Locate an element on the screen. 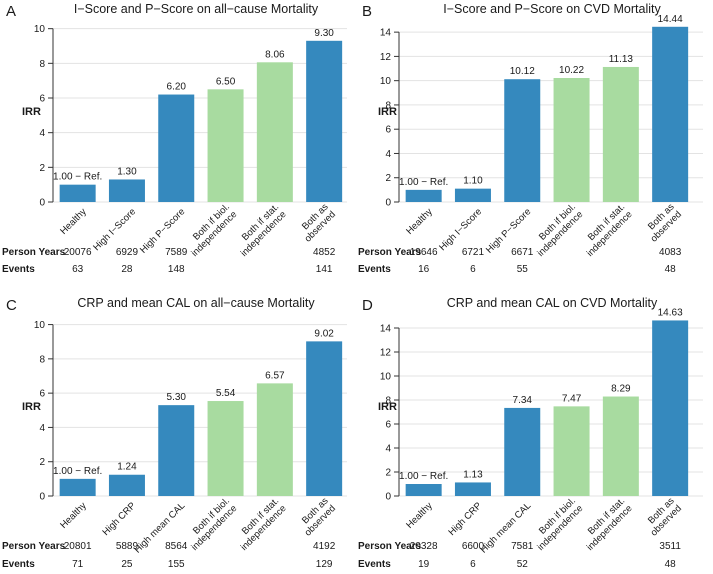 The height and width of the screenshot is (574, 713). panel-letter: A is located at coordinates (11, 11).